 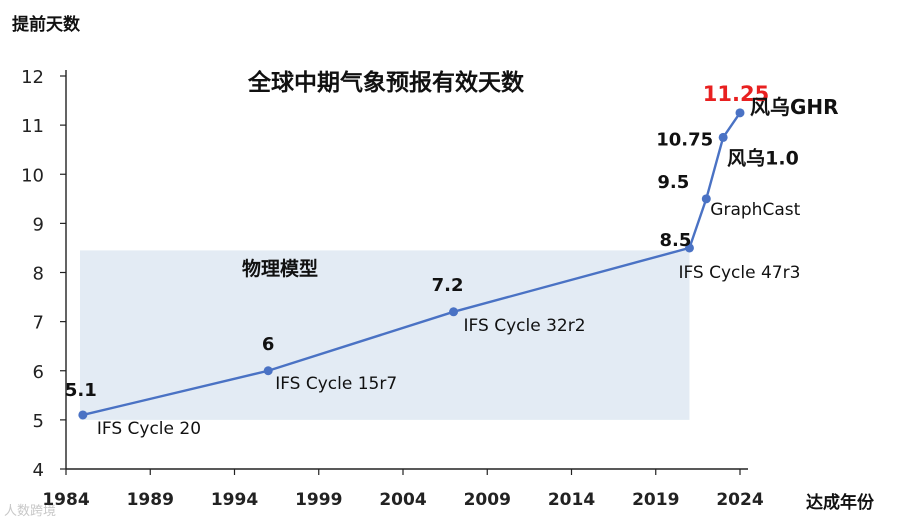 I want to click on x-tick-label: 2019, so click(x=655, y=500).